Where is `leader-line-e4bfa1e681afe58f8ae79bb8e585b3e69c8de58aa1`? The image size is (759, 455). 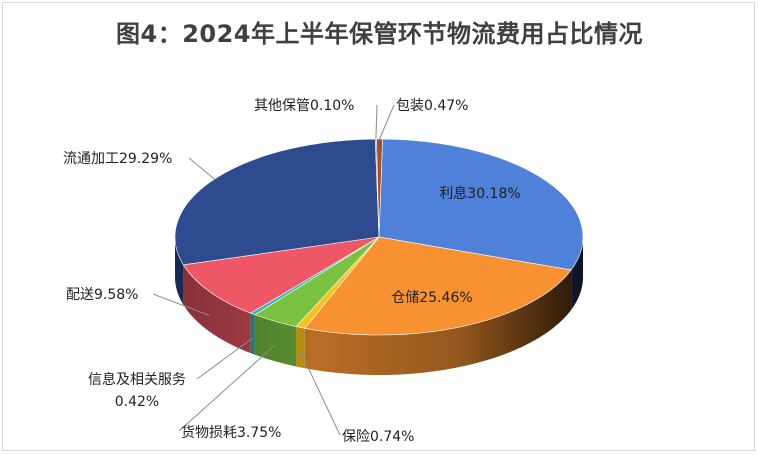 leader-line-e4bfa1e681afe58f8ae79bb8e585b3e69c8de58aa1 is located at coordinates (225, 358).